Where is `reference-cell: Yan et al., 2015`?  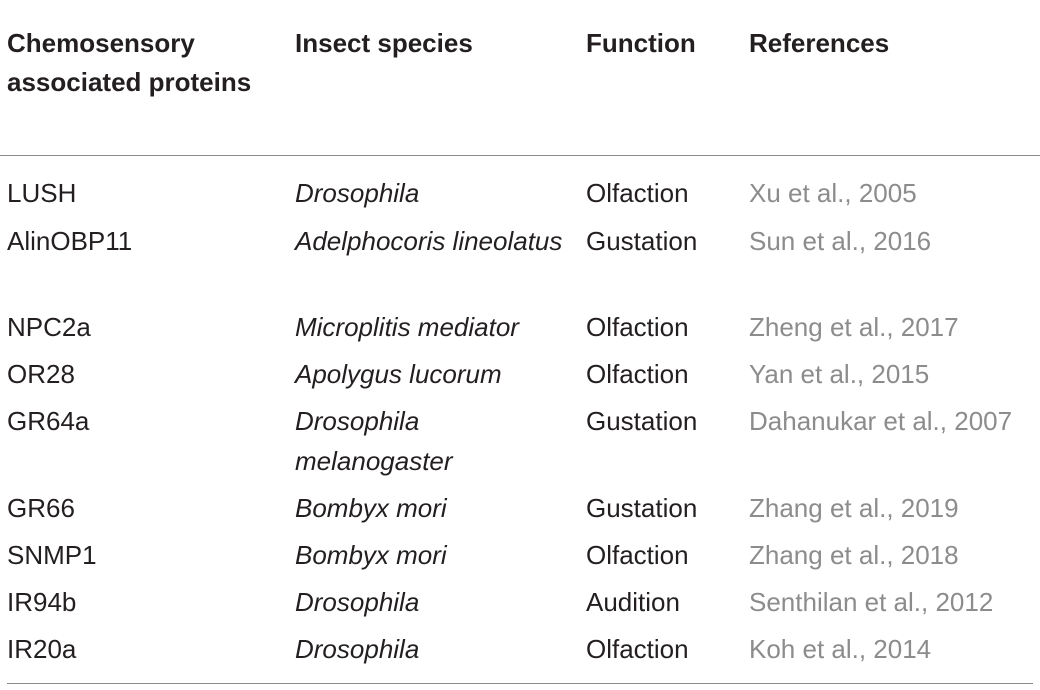
reference-cell: Yan et al., 2015 is located at coordinates (839, 374).